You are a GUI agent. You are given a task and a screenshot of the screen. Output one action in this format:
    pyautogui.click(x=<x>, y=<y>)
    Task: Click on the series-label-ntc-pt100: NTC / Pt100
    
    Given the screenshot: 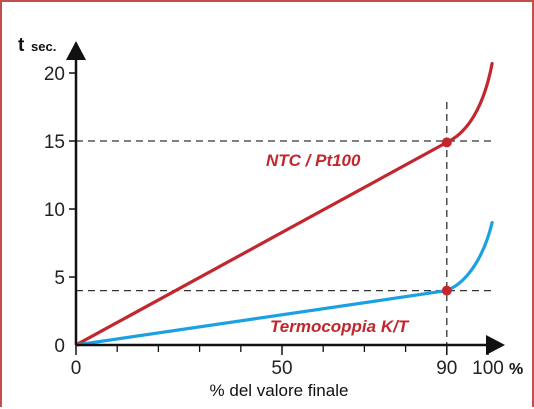 What is the action you would take?
    pyautogui.click(x=313, y=160)
    